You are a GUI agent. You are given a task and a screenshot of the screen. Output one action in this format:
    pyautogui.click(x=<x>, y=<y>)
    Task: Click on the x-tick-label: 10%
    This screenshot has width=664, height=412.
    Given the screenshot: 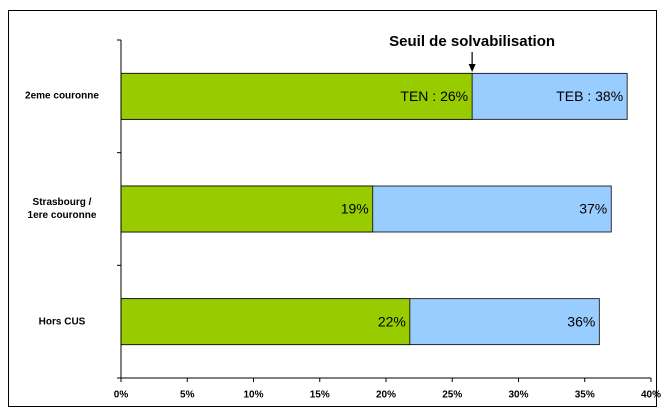 What is the action you would take?
    pyautogui.click(x=253, y=395)
    